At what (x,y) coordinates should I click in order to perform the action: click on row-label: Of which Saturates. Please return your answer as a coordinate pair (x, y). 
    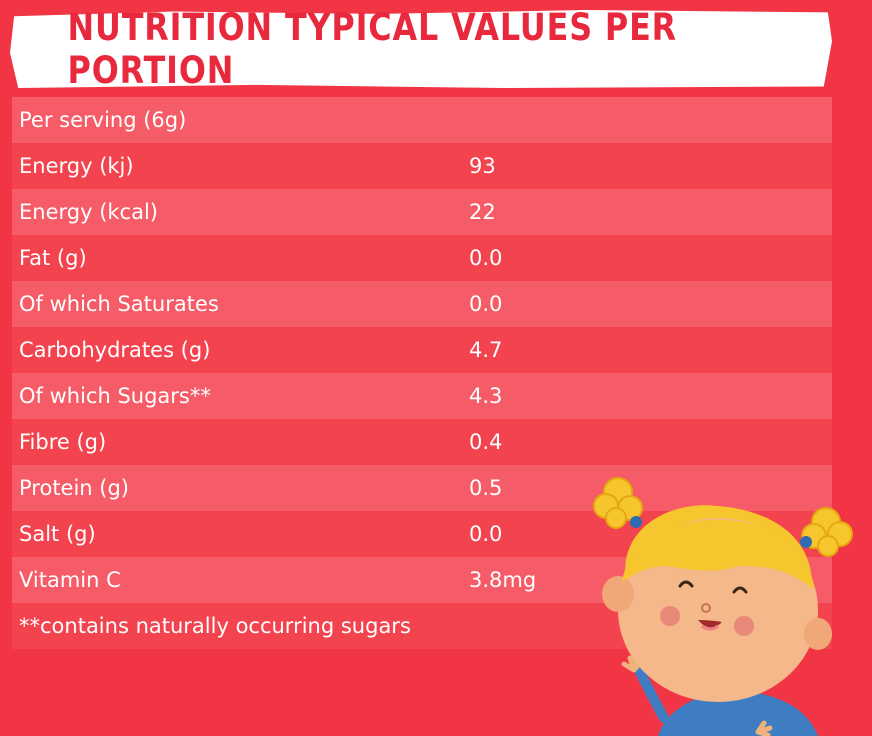
    Looking at the image, I should click on (119, 304).